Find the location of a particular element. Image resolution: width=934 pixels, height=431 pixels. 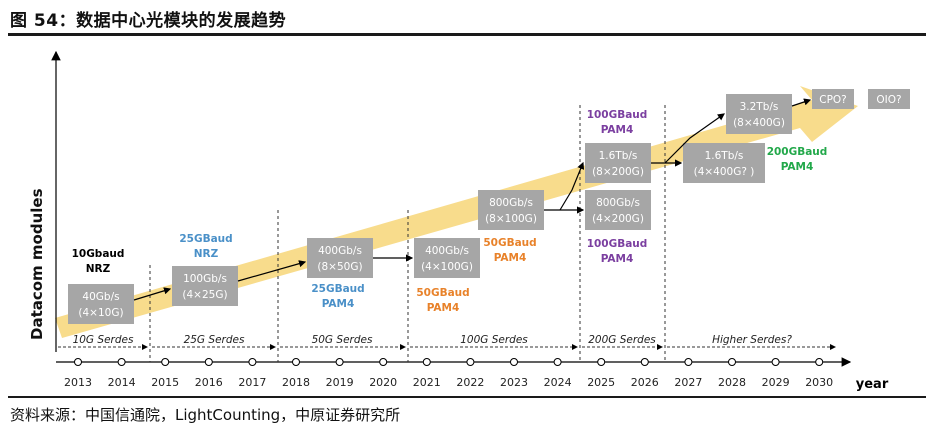

year-label: 2015 is located at coordinates (165, 382).